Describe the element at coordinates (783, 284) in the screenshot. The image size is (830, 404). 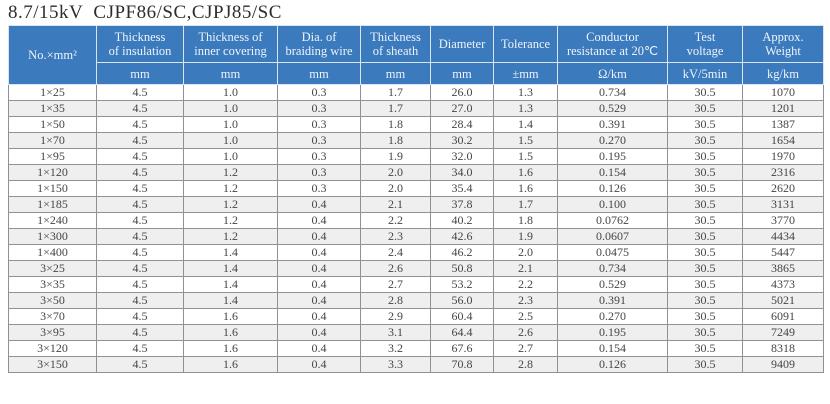
I see `table-cell: 4373` at that location.